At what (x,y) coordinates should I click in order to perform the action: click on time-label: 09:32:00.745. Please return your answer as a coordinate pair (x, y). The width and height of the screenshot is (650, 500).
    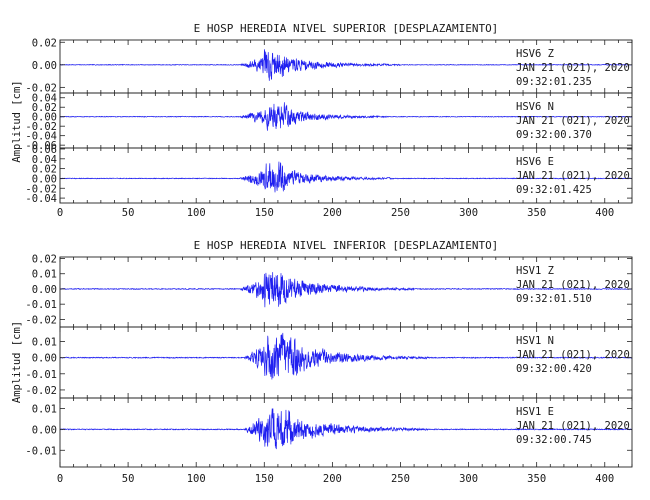
    Looking at the image, I should click on (554, 440).